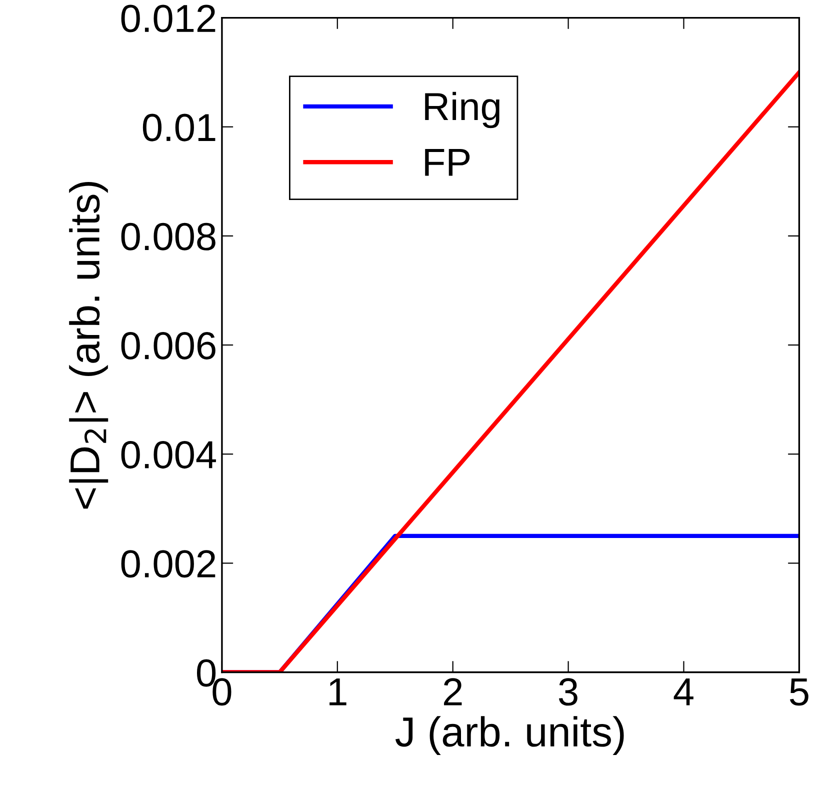 The width and height of the screenshot is (813, 808). Describe the element at coordinates (568, 692) in the screenshot. I see `x-tick-label: 3` at that location.